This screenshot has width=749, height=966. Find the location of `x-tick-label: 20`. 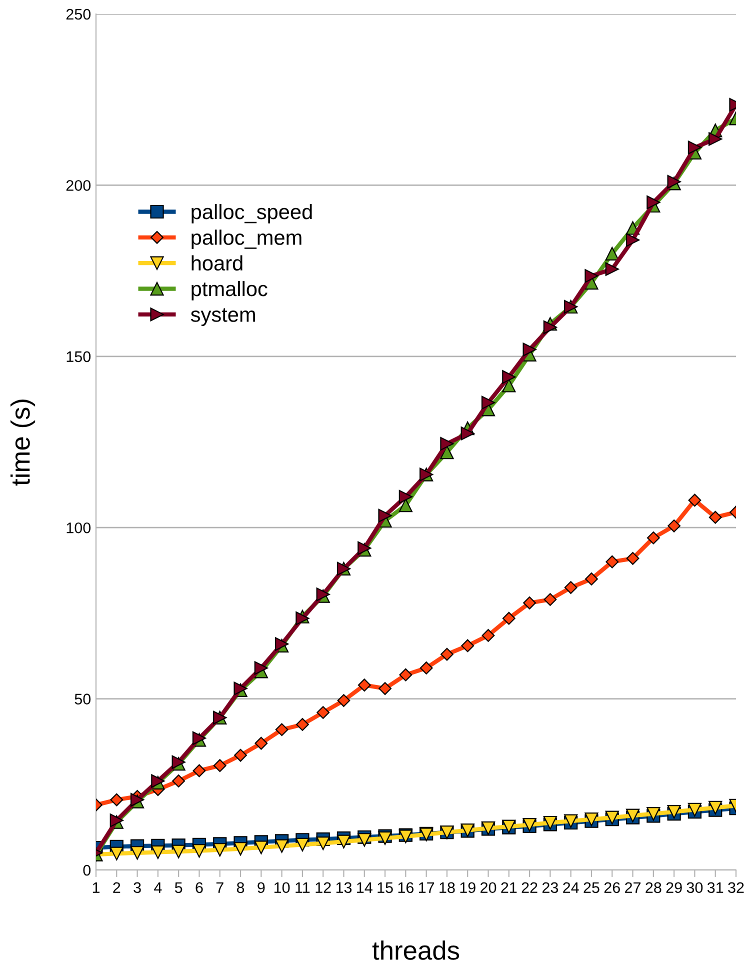

x-tick-label: 20 is located at coordinates (488, 888).